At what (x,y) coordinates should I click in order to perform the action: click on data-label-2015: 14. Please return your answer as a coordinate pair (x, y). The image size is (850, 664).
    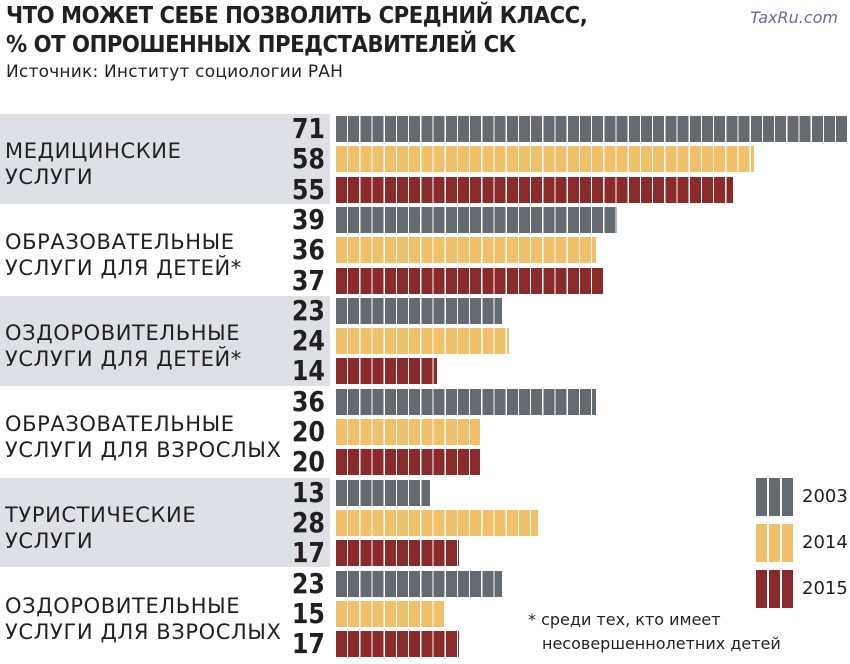
    Looking at the image, I should click on (308, 371).